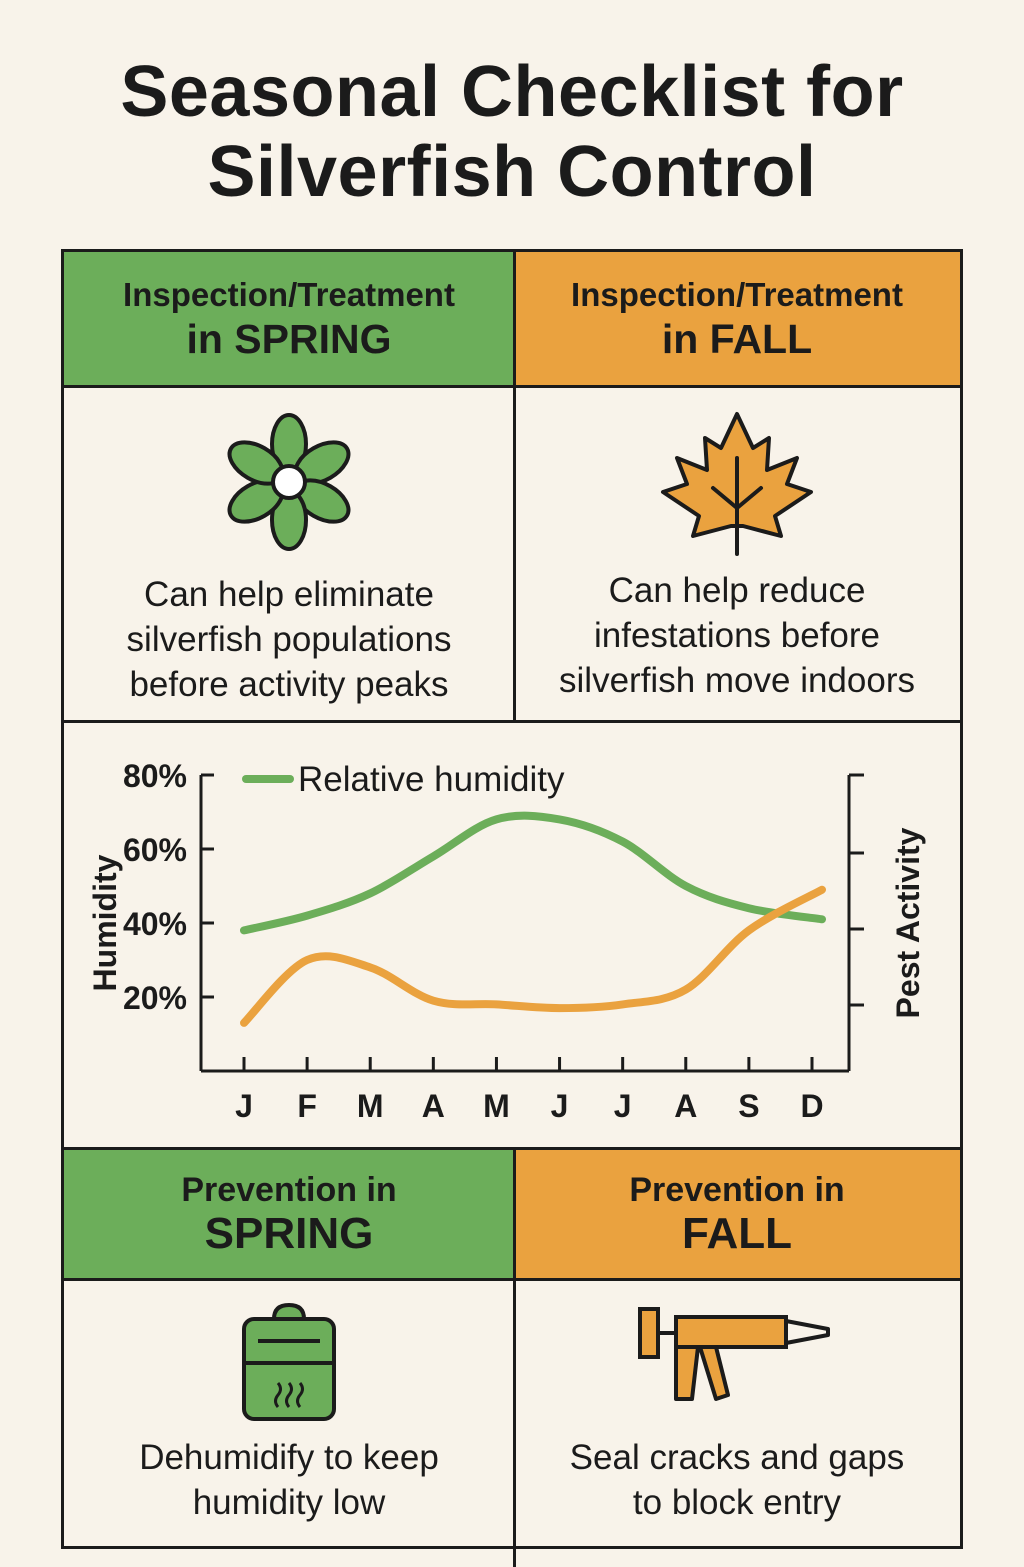 The width and height of the screenshot is (1024, 1567). Describe the element at coordinates (737, 338) in the screenshot. I see `inspection-fall-line2: in FALL` at that location.